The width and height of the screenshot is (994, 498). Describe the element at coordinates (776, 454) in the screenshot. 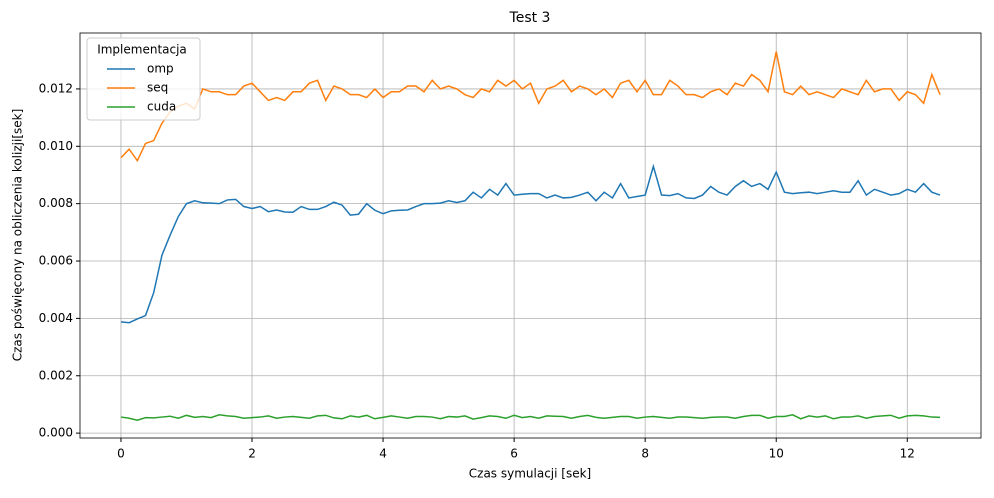

I see `x-tick-label: 10` at that location.